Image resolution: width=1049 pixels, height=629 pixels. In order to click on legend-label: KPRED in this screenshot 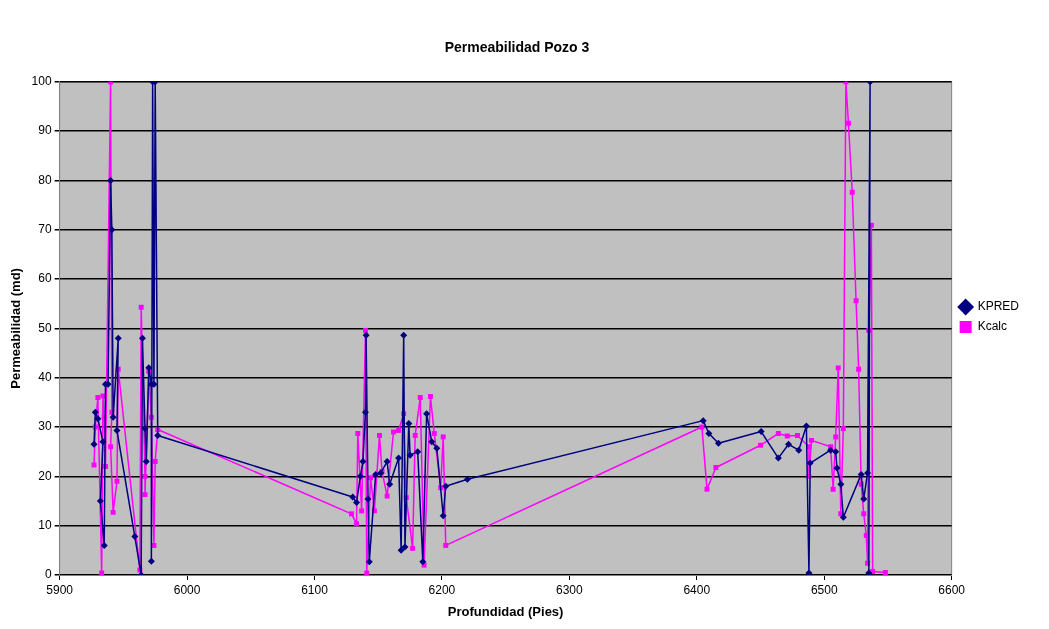, I will do `click(998, 306)`.